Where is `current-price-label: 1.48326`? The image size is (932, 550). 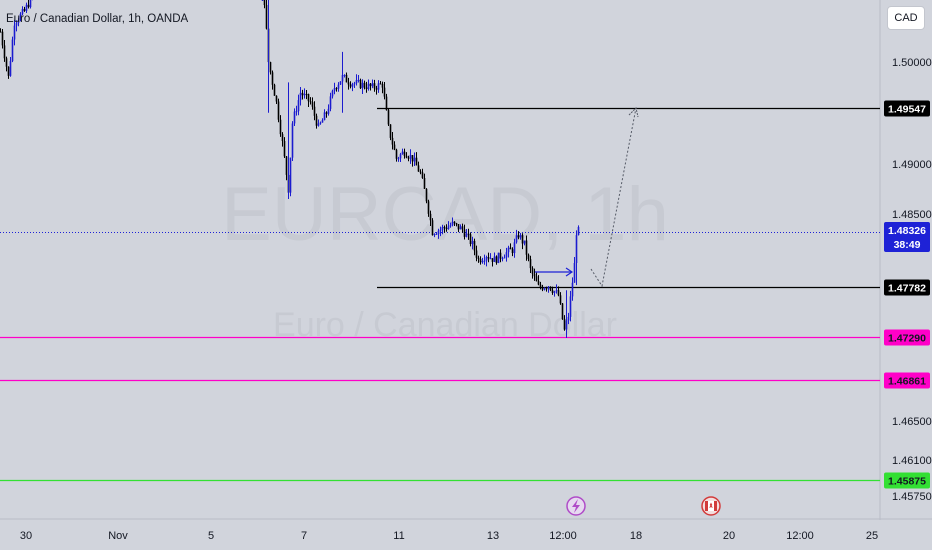 current-price-label: 1.48326 is located at coordinates (907, 231).